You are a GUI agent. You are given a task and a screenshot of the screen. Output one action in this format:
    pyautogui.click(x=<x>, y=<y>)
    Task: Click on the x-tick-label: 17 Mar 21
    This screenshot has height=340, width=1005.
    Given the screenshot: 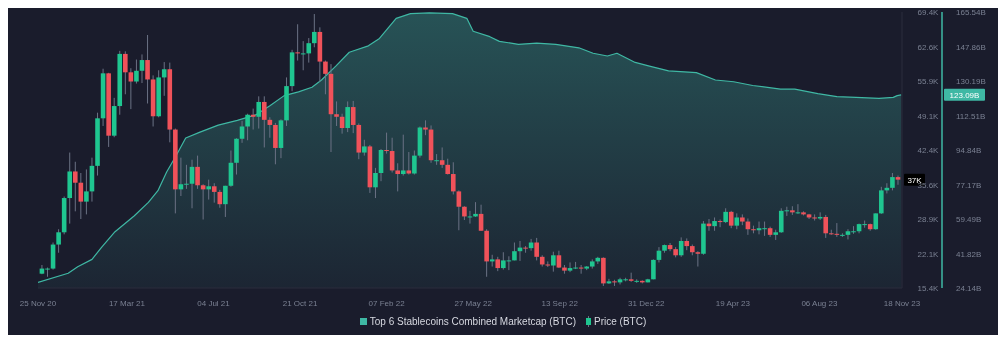 What is the action you would take?
    pyautogui.click(x=127, y=303)
    